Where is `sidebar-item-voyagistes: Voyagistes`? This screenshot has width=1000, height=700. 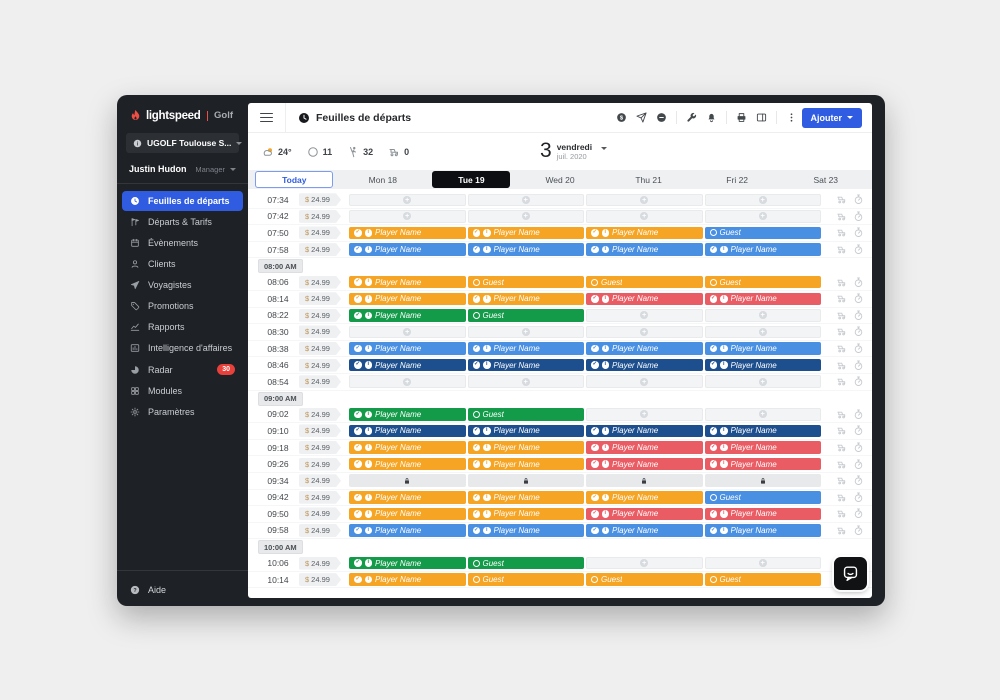 sidebar-item-voyagistes: Voyagistes is located at coordinates (182, 285).